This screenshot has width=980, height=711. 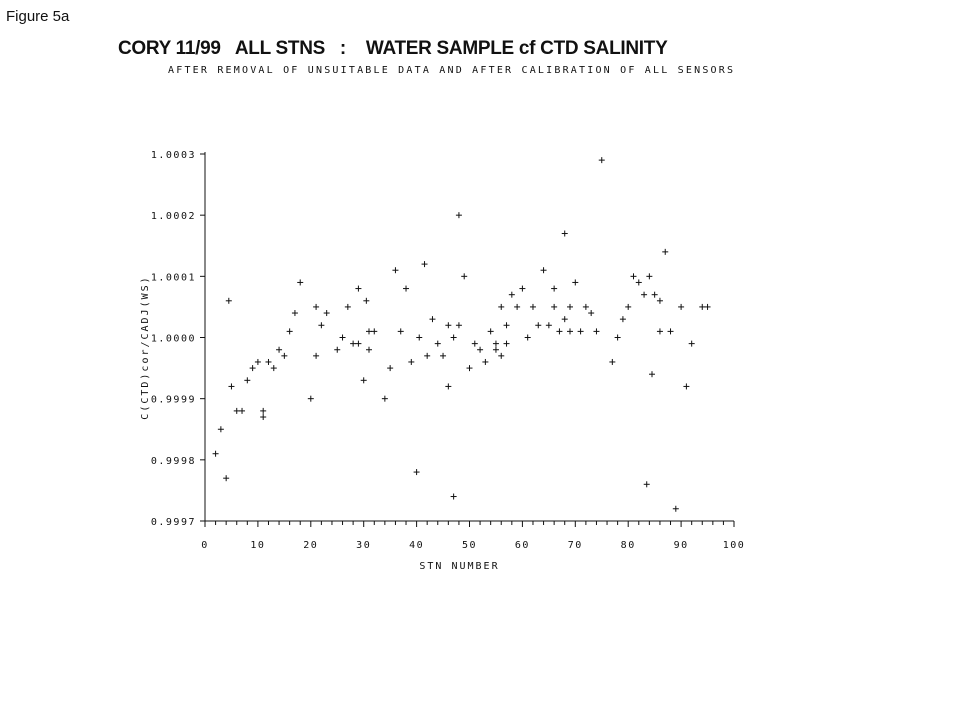 I want to click on y-tick-label: 1.0002, so click(x=173, y=216).